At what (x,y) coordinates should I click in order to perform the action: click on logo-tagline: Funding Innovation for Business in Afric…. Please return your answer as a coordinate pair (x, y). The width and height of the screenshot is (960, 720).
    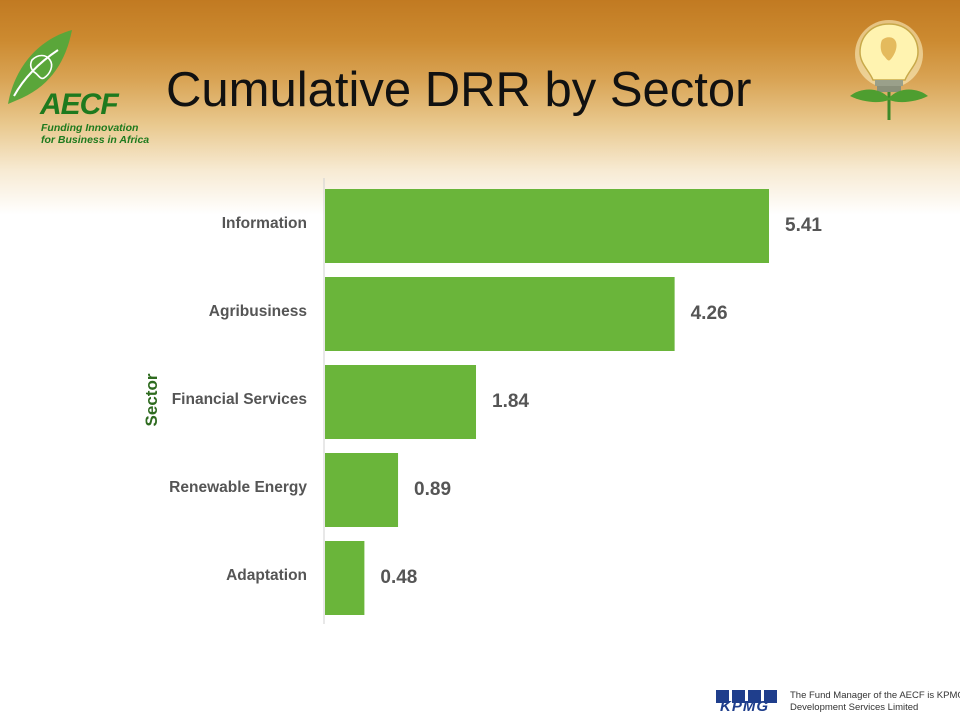
    Looking at the image, I should click on (101, 134).